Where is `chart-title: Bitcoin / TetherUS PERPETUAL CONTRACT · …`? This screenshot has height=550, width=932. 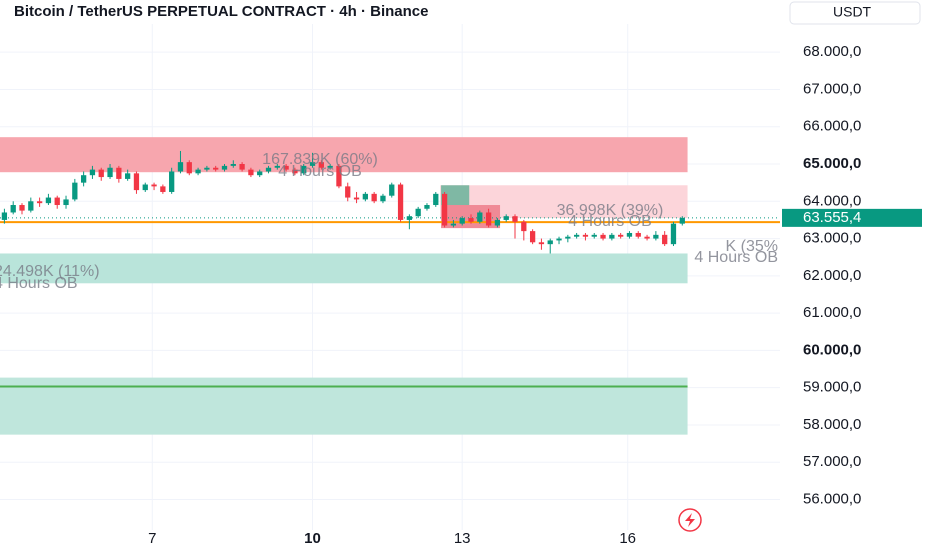
chart-title: Bitcoin / TetherUS PERPETUAL CONTRACT · … is located at coordinates (221, 11).